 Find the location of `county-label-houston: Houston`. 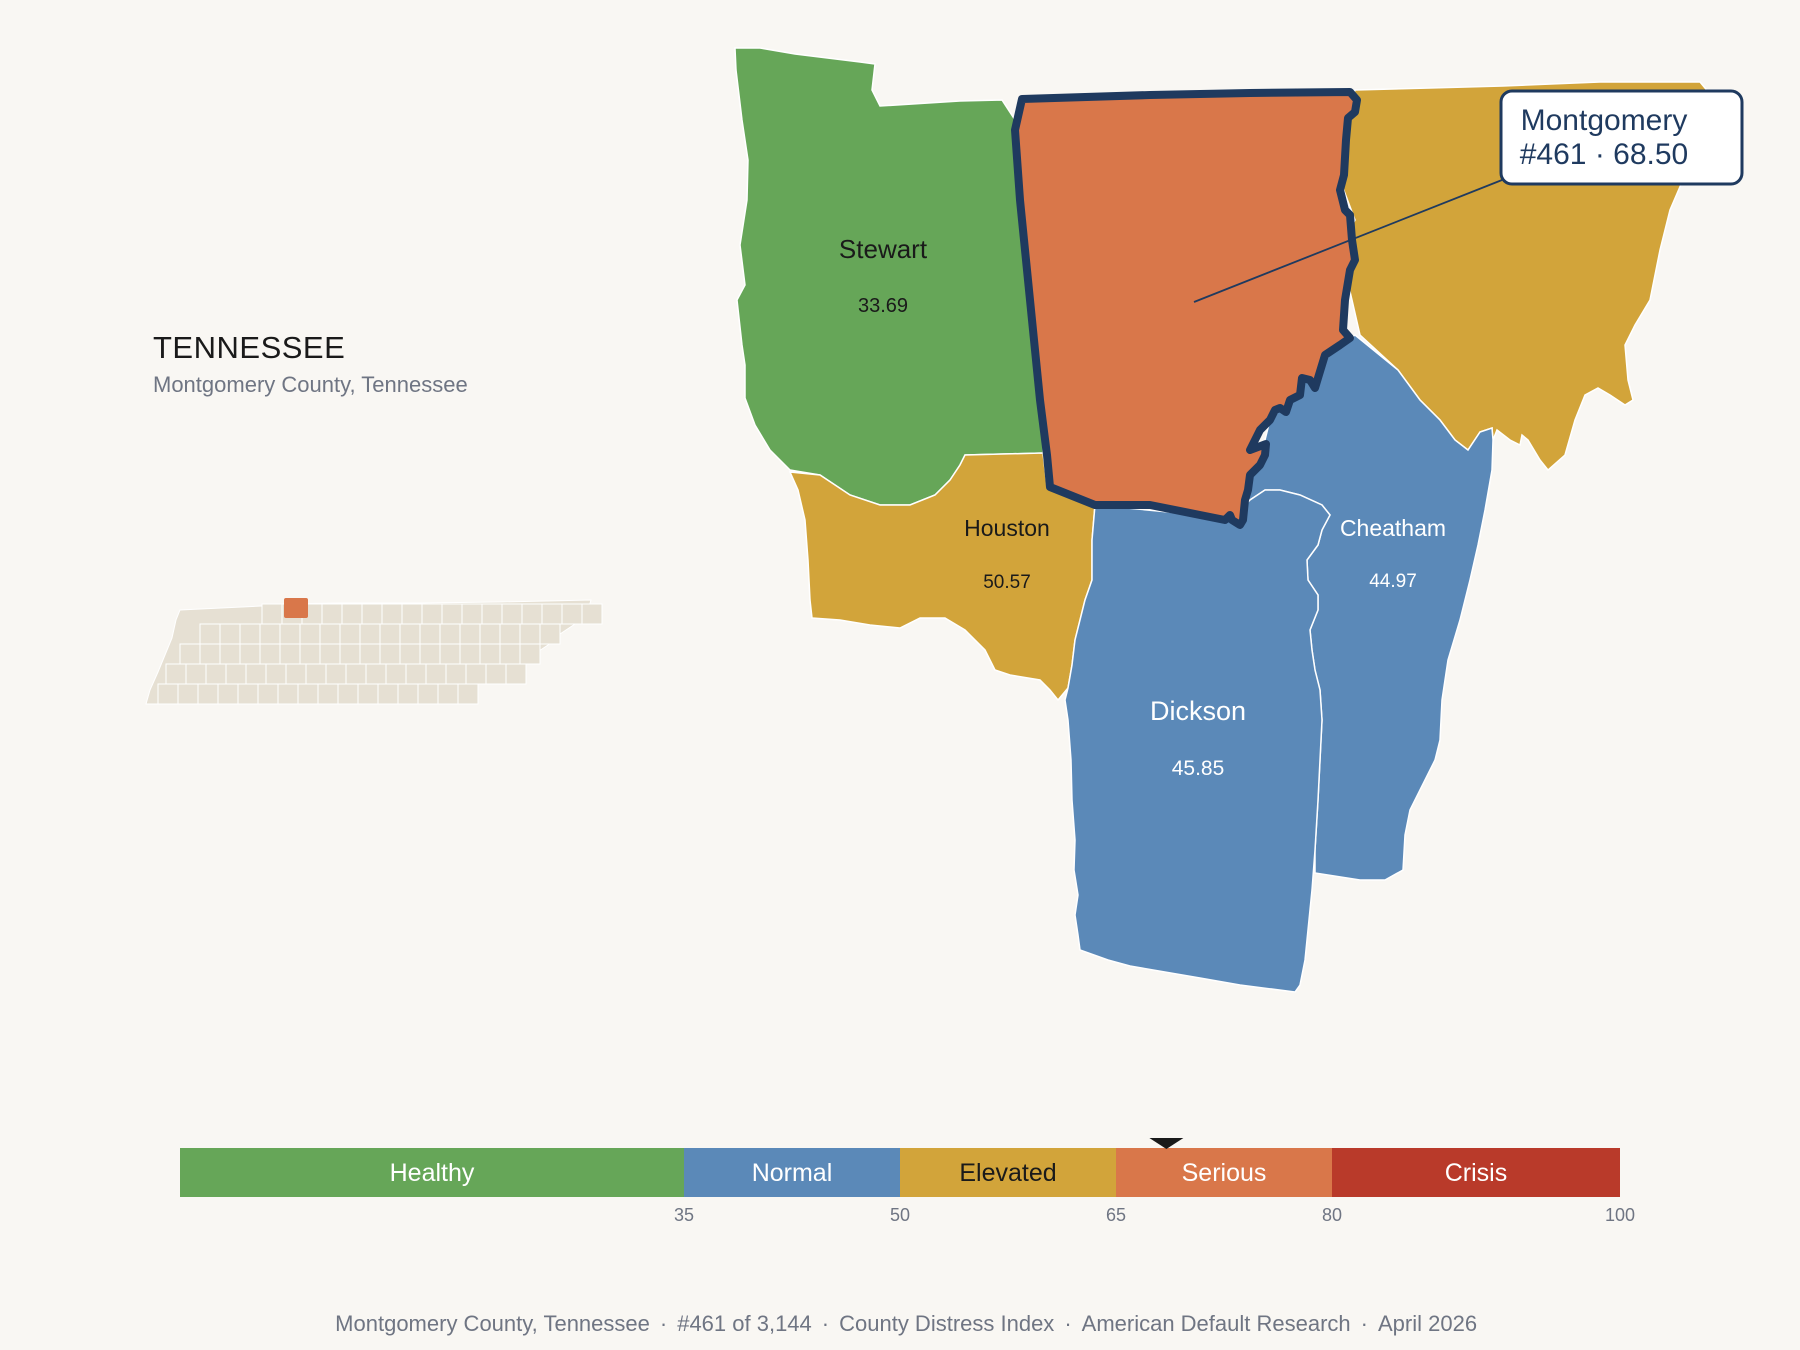

county-label-houston: Houston is located at coordinates (1007, 528).